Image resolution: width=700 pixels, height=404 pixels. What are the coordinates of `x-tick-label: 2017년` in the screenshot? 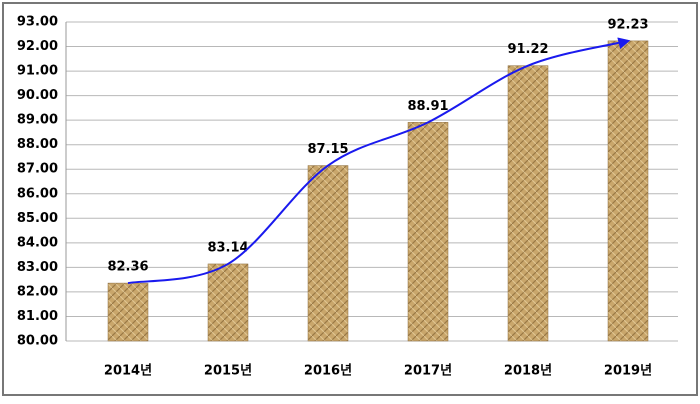 It's located at (428, 371).